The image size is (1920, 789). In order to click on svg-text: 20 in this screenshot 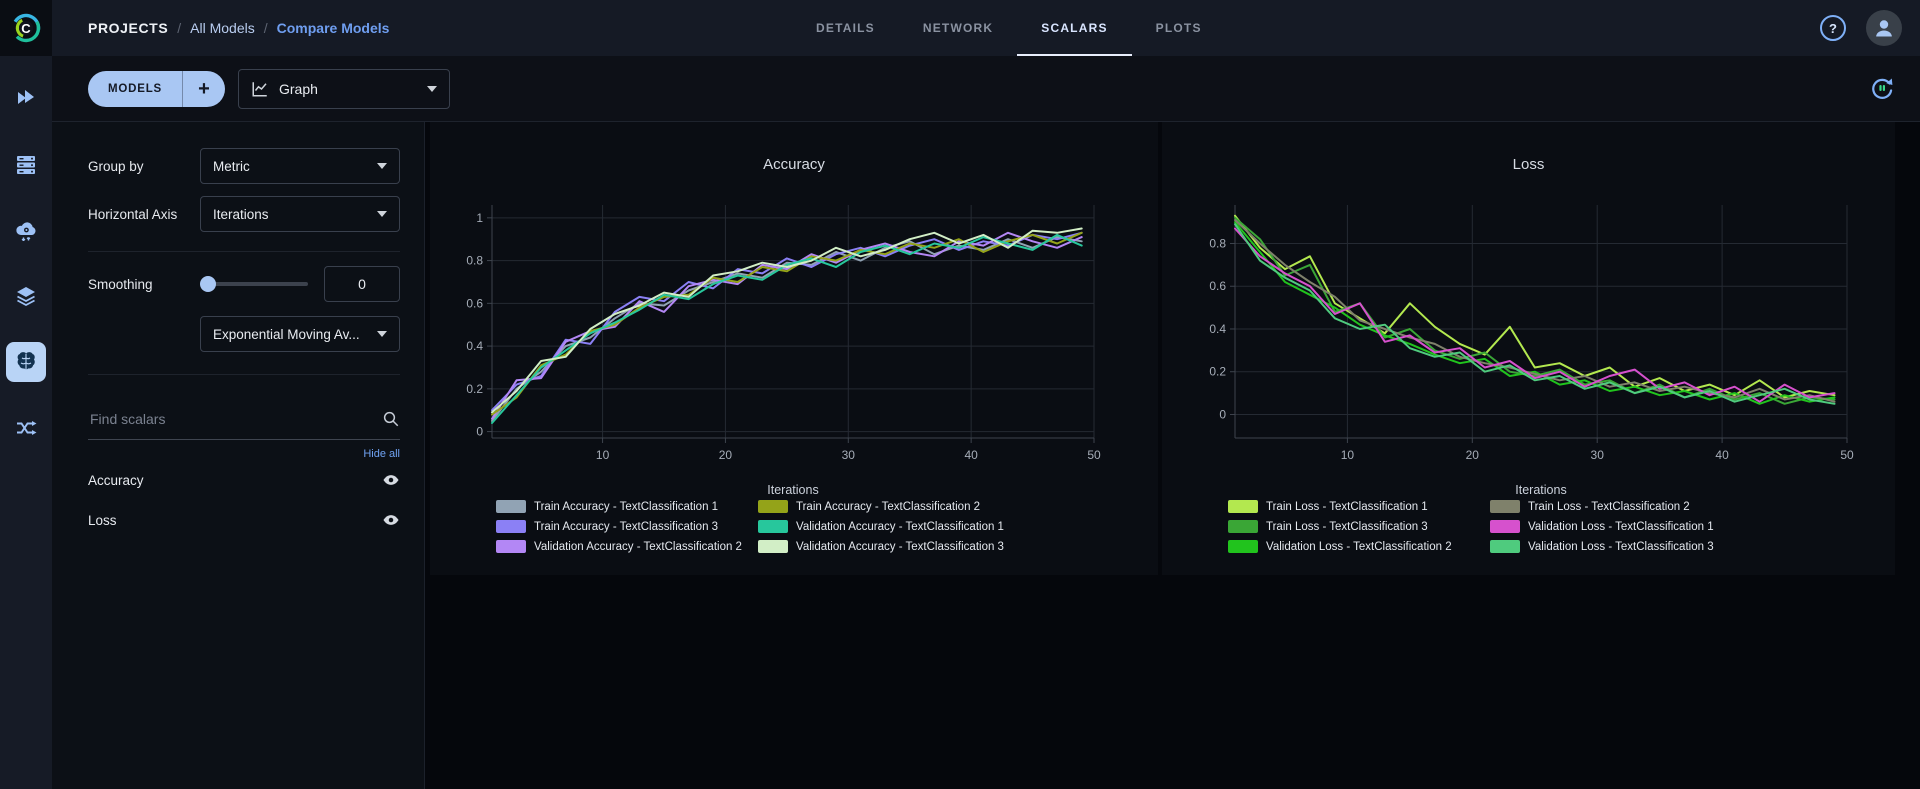, I will do `click(1473, 455)`.